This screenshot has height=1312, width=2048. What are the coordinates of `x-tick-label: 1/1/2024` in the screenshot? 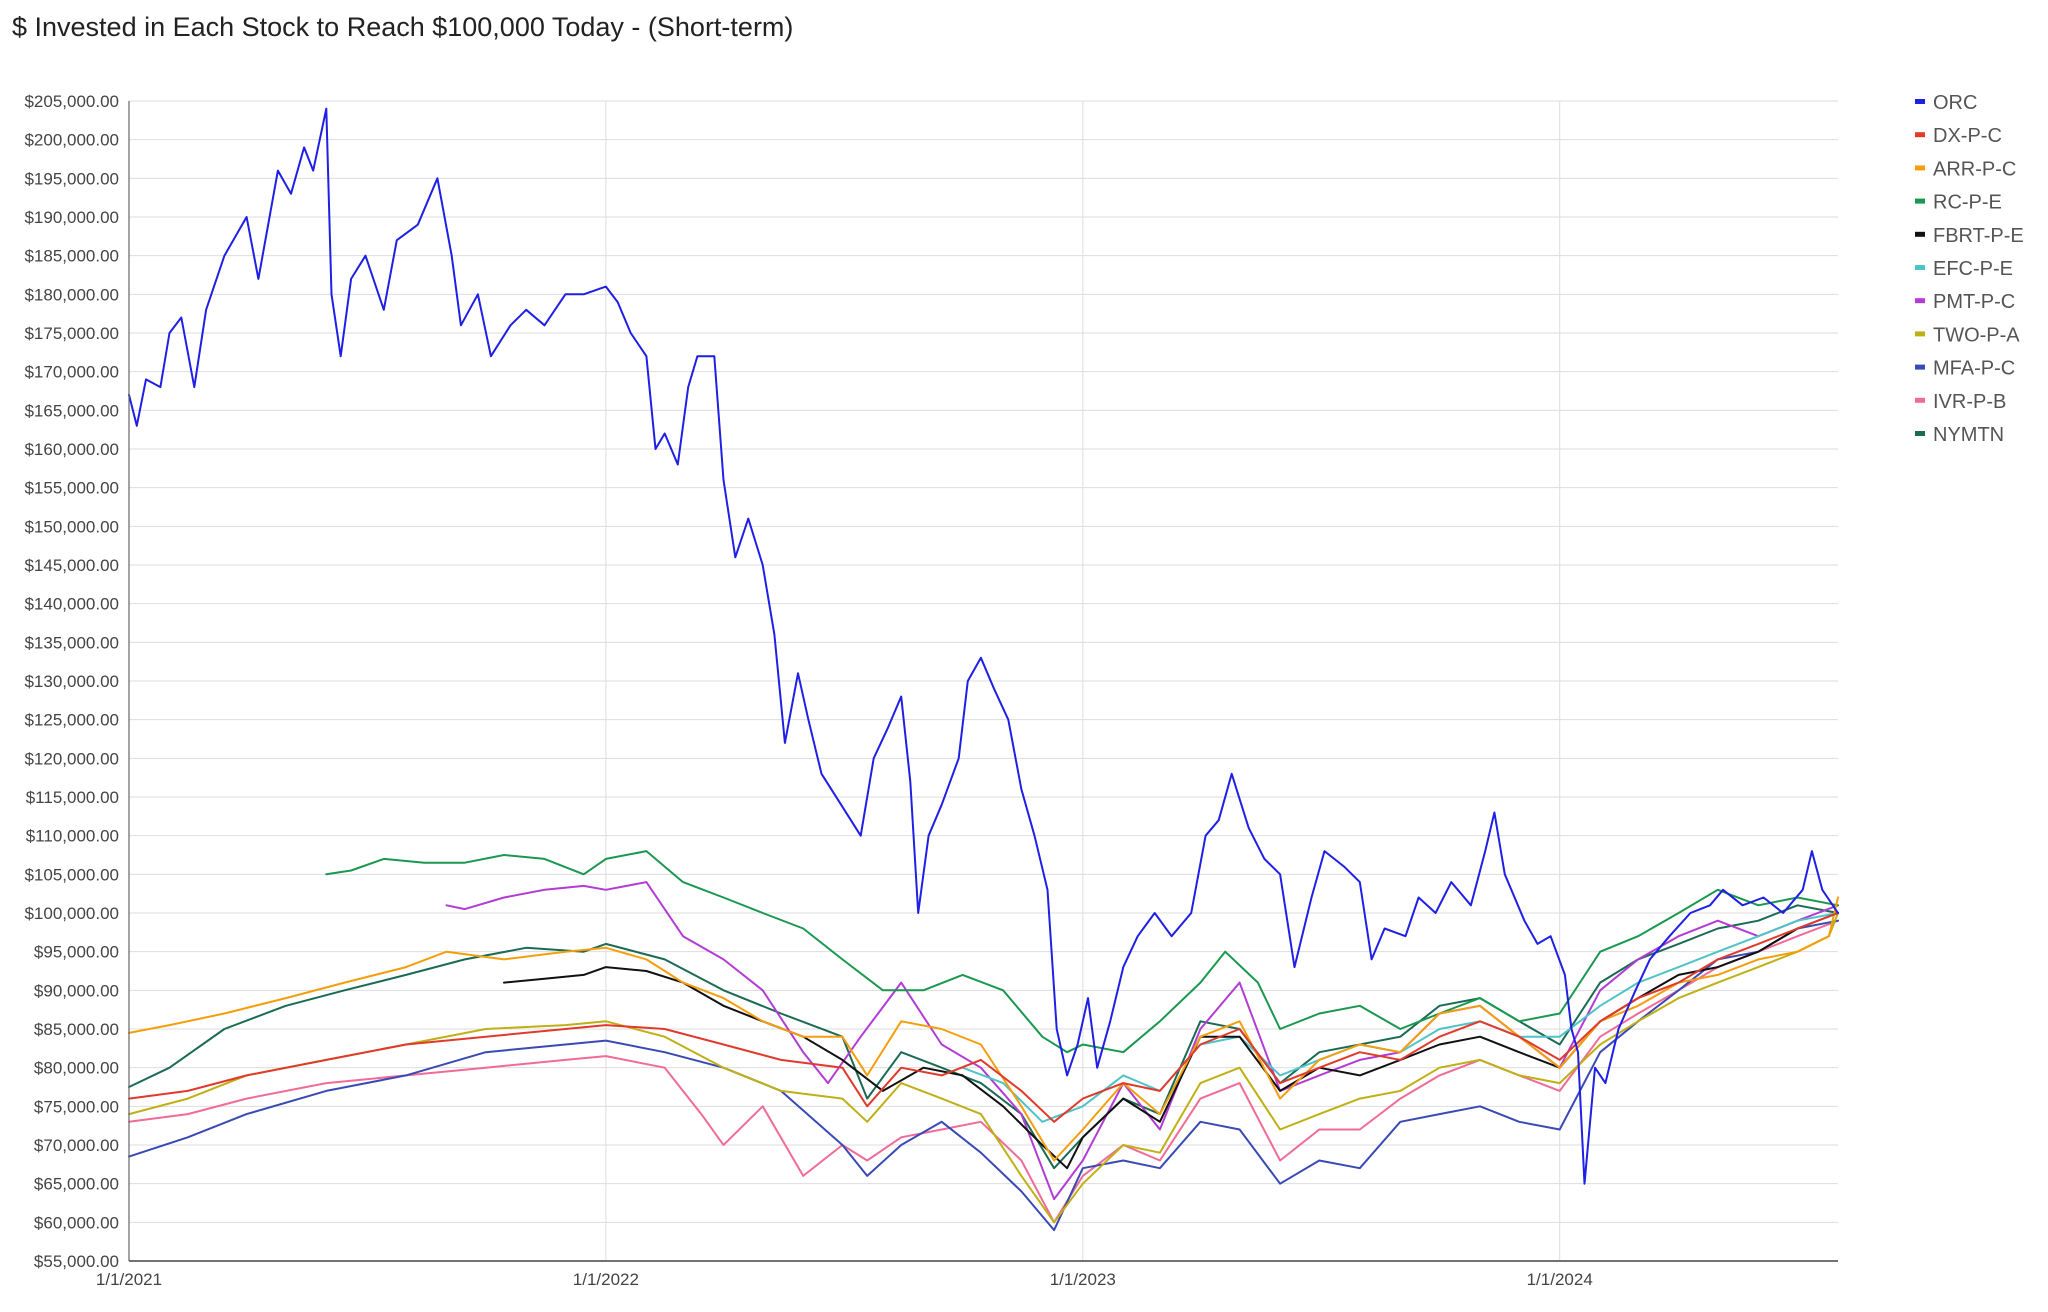 It's located at (1560, 1279).